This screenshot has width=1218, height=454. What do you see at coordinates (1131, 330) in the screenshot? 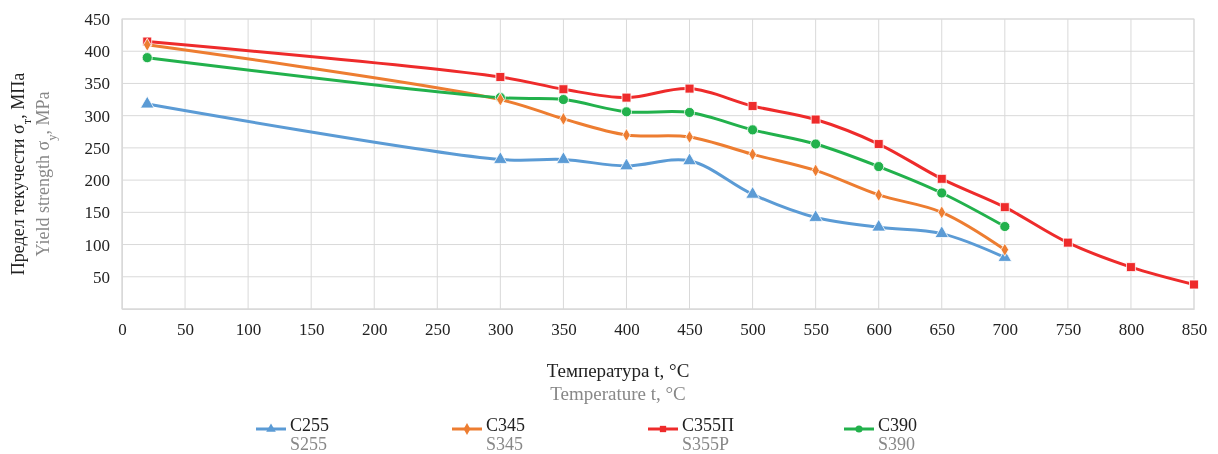
I see `x-tick-label: 800` at bounding box center [1131, 330].